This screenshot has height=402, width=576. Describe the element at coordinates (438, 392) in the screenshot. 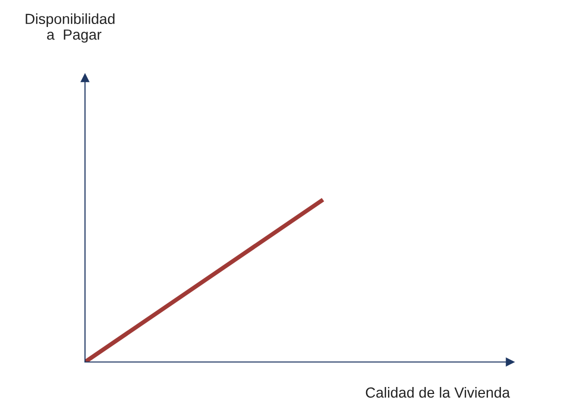

I see `x-axis-title: Calidad de la Vivienda` at that location.